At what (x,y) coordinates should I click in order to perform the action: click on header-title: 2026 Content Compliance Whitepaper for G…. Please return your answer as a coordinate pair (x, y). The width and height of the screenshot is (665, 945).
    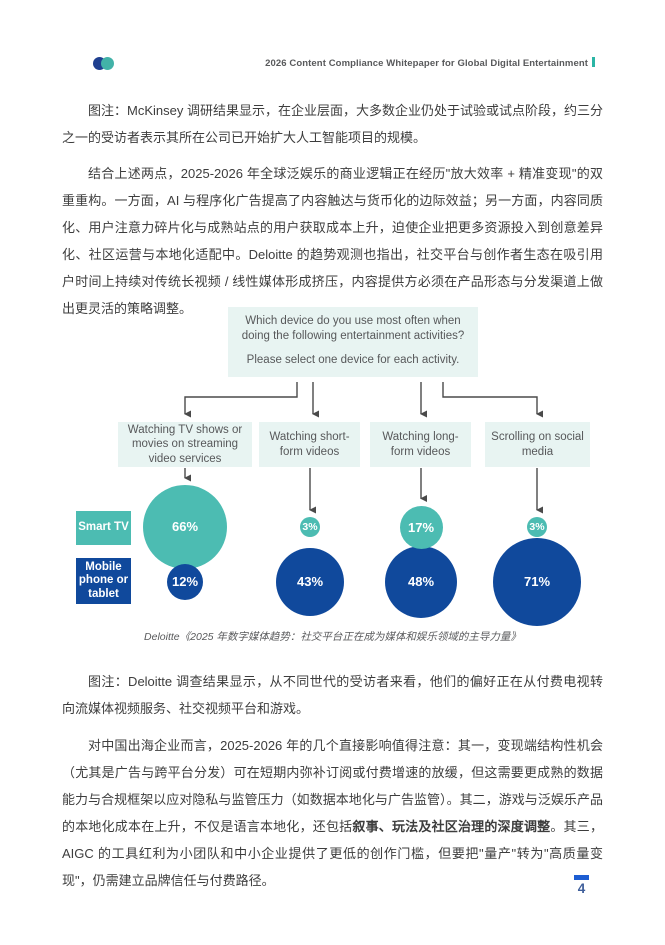
    Looking at the image, I should click on (426, 63).